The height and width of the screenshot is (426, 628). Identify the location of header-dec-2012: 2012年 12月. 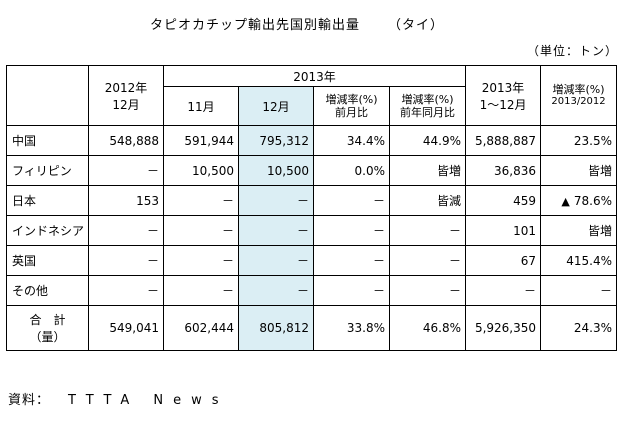
(126, 95).